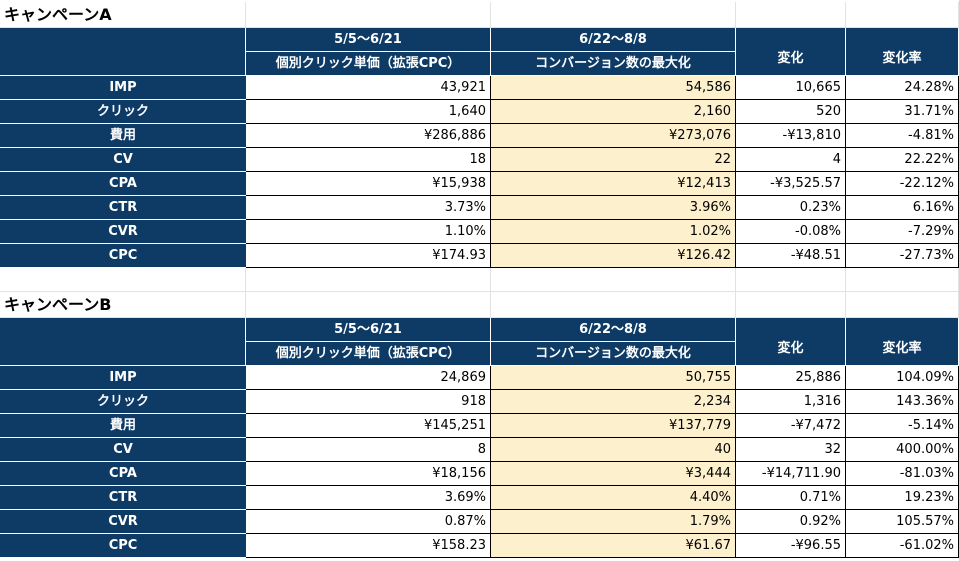  I want to click on campaign-title: キャンペーンA, so click(123, 15).